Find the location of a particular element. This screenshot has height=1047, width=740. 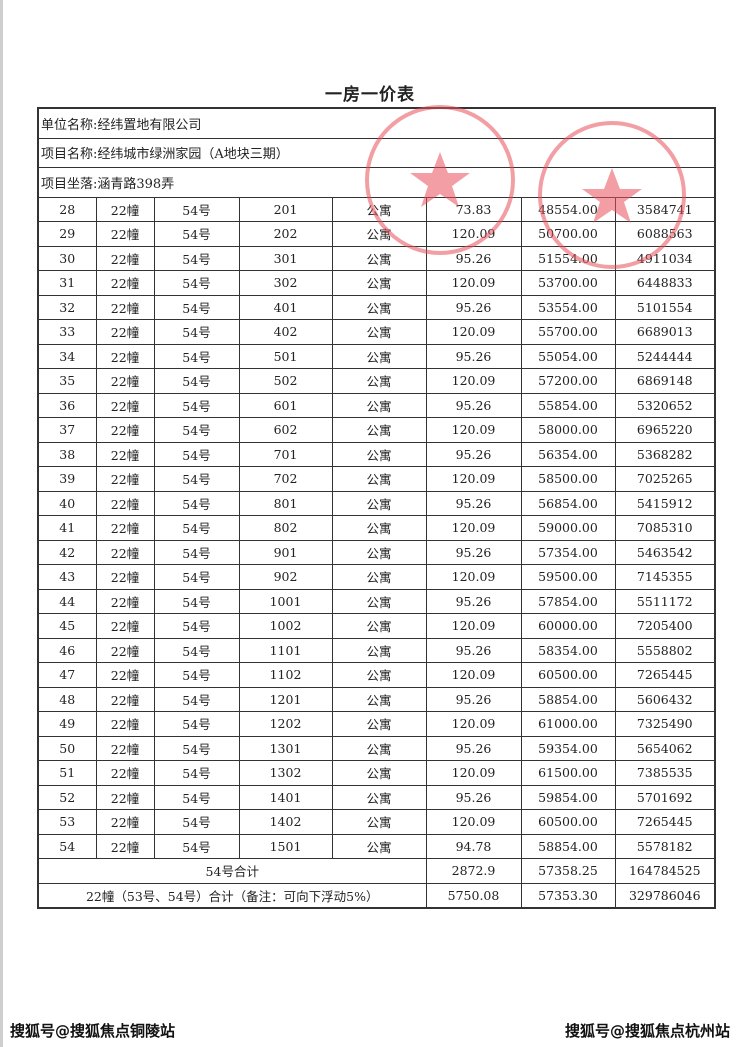

grand-total-unit-price: 57353.30 is located at coordinates (568, 895).